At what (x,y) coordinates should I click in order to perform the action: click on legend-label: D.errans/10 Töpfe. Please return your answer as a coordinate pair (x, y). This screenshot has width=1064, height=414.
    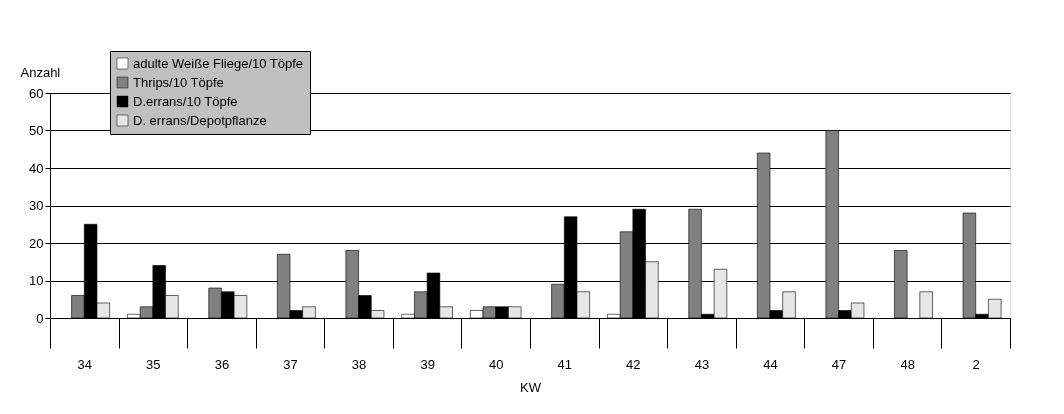
    Looking at the image, I should click on (185, 101).